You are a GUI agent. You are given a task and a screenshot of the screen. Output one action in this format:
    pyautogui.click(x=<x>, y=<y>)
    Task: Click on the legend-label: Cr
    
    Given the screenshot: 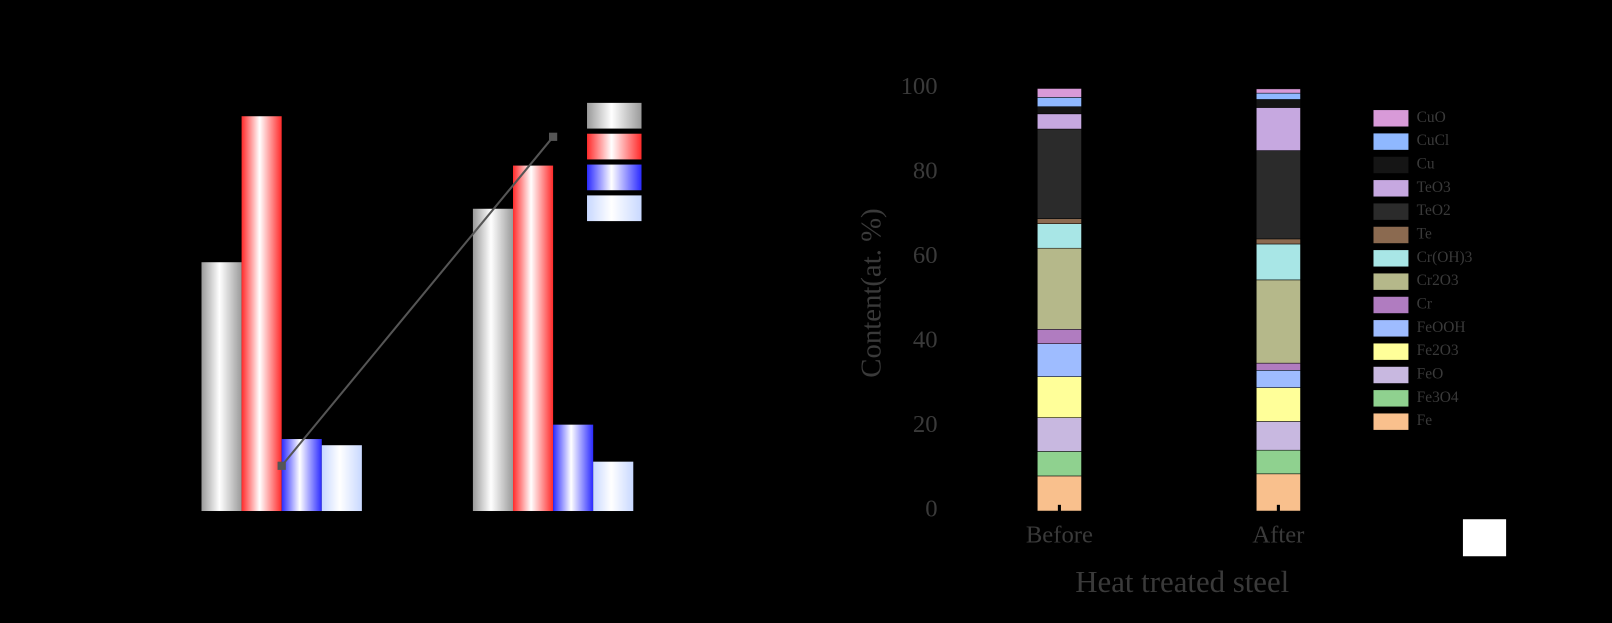 What is the action you would take?
    pyautogui.click(x=1424, y=304)
    